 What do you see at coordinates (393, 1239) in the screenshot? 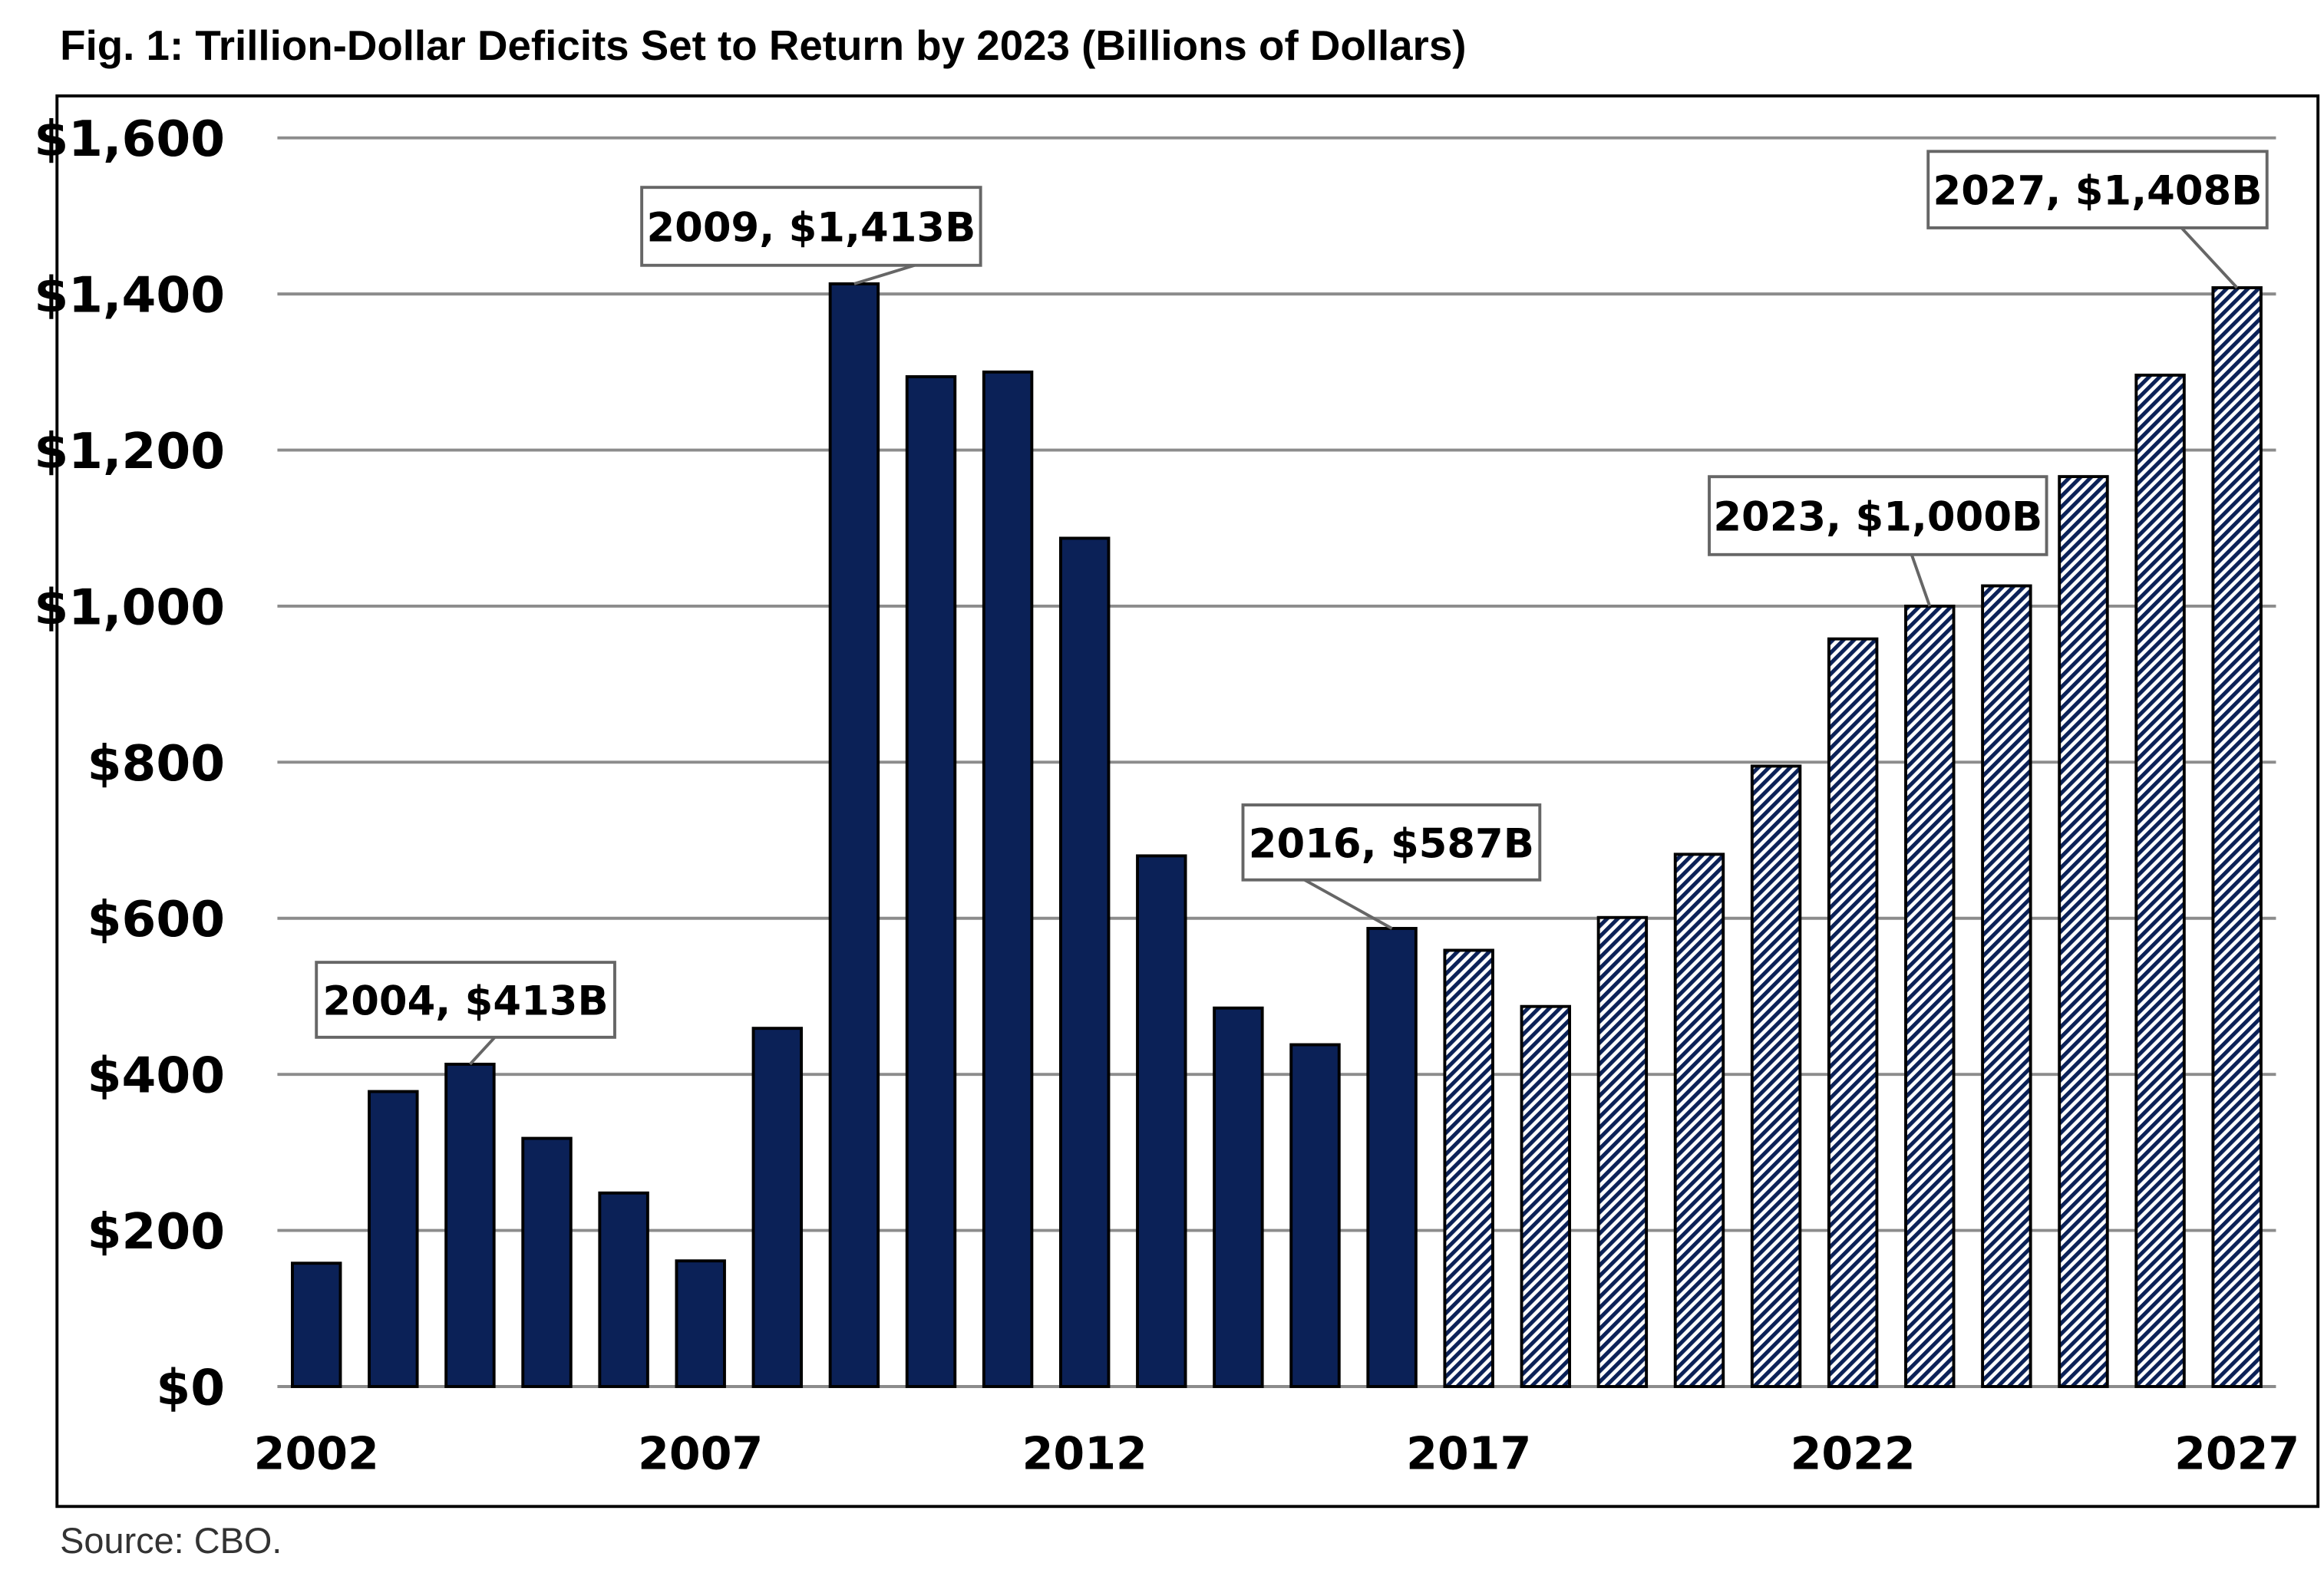
I see `bar-2003` at bounding box center [393, 1239].